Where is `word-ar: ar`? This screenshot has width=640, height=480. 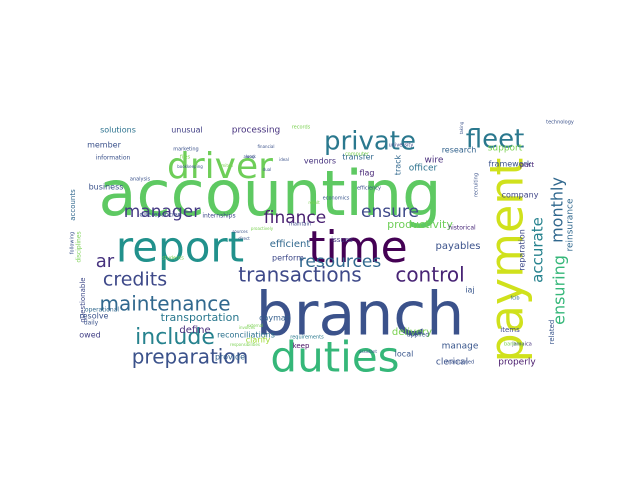
word-ar: ar is located at coordinates (105, 261).